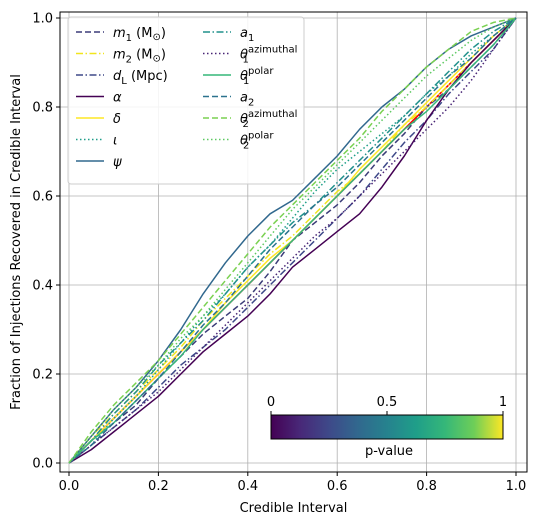 The height and width of the screenshot is (525, 538). Describe the element at coordinates (42, 464) in the screenshot. I see `y-tick-label: 0.0` at that location.